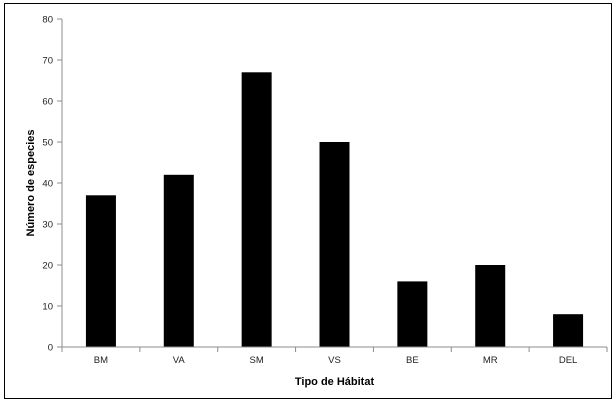 This screenshot has width=616, height=402. What do you see at coordinates (490, 360) in the screenshot?
I see `x-tick-label: MR` at bounding box center [490, 360].